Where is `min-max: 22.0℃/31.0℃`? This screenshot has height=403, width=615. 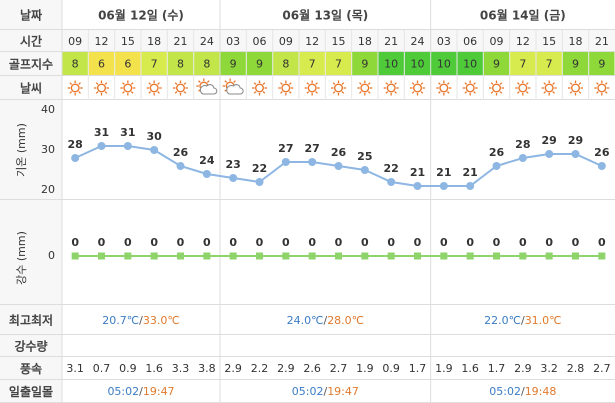
min-max: 22.0℃/31.0℃ is located at coordinates (522, 320).